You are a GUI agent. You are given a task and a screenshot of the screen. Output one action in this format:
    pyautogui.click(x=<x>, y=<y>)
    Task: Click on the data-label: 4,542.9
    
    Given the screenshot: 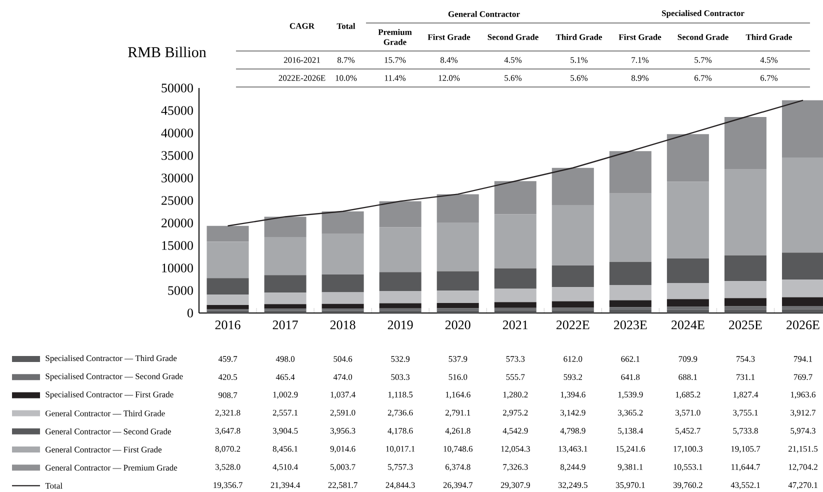 What is the action you would take?
    pyautogui.click(x=515, y=431)
    